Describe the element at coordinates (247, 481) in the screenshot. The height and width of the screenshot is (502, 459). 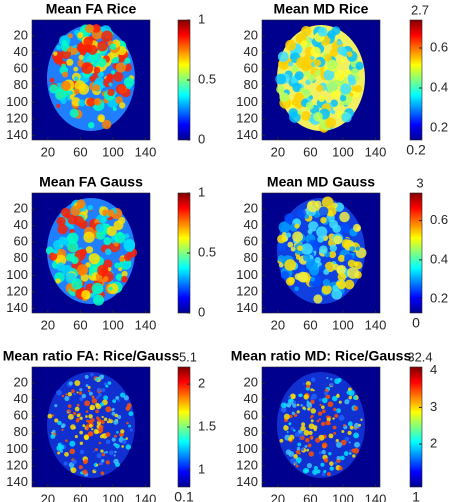
I see `y-tick-label: 140` at that location.